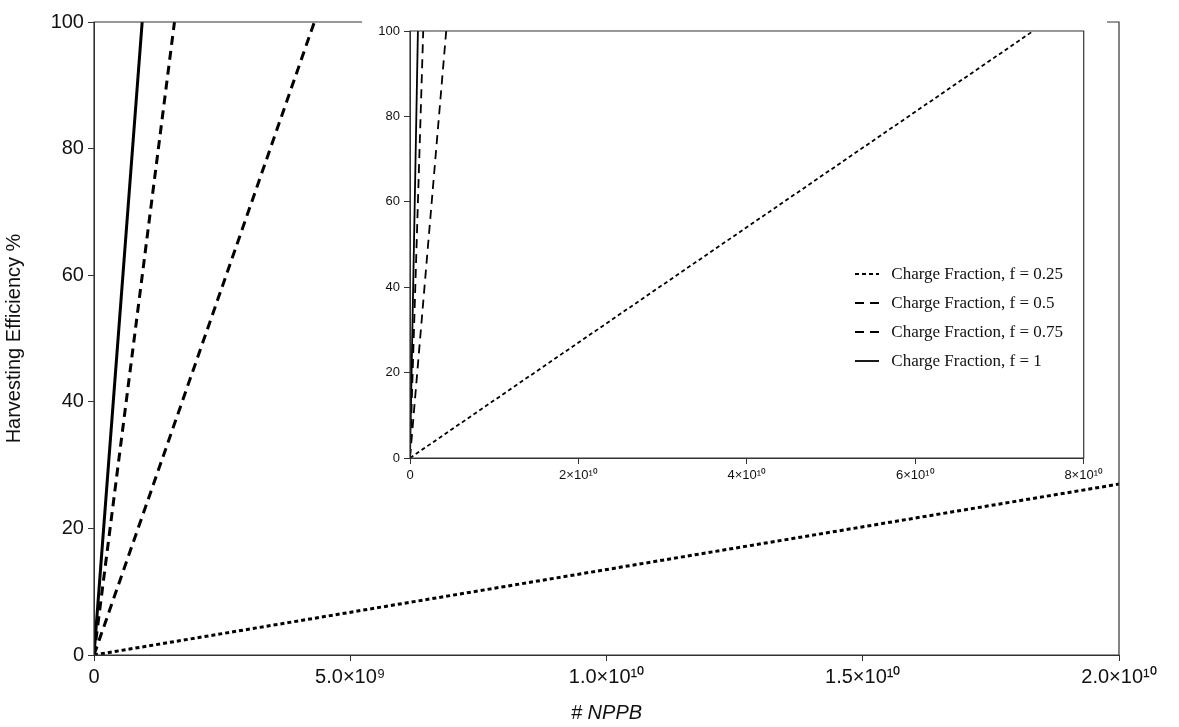 Image resolution: width=1179 pixels, height=727 pixels. Describe the element at coordinates (1119, 675) in the screenshot. I see `x-tick-label: 2.0×10¹⁰` at that location.